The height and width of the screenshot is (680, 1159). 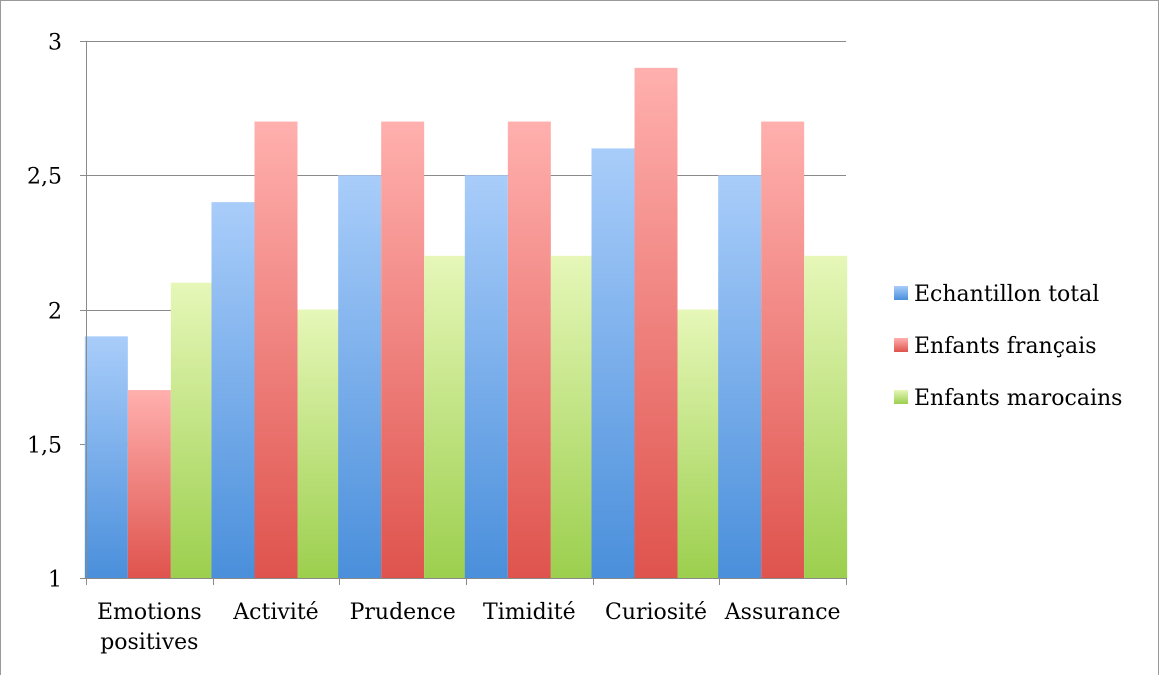 I want to click on legend-label-3: Enfants marocains, so click(x=1018, y=398).